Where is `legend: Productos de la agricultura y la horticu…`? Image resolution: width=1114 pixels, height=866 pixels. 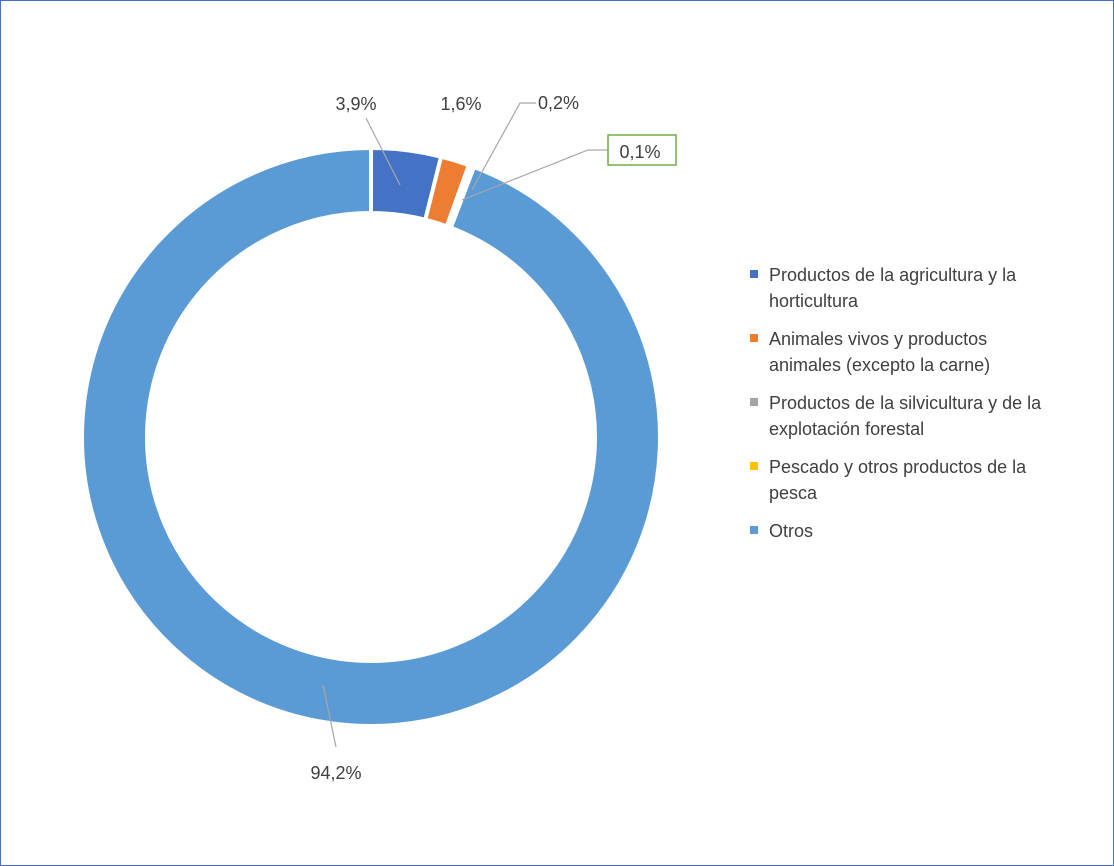
legend: Productos de la agricultura y la horticu… is located at coordinates (925, 409).